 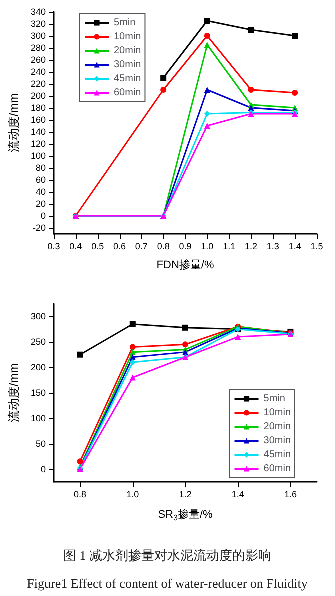 What do you see at coordinates (54, 247) in the screenshot?
I see `x-tick-label: 0.3` at bounding box center [54, 247].